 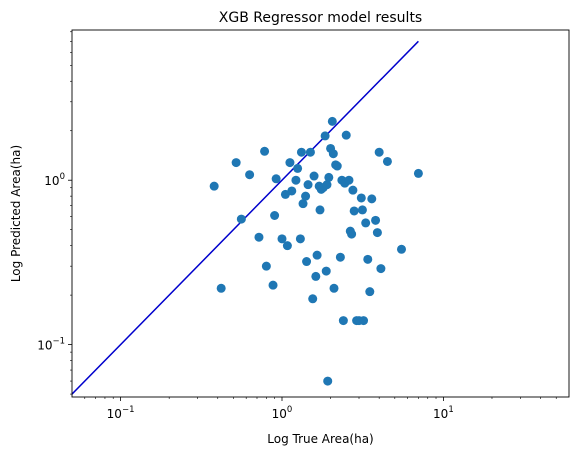 What do you see at coordinates (54, 180) in the screenshot?
I see `y-tick-label: 10⁰` at bounding box center [54, 180].